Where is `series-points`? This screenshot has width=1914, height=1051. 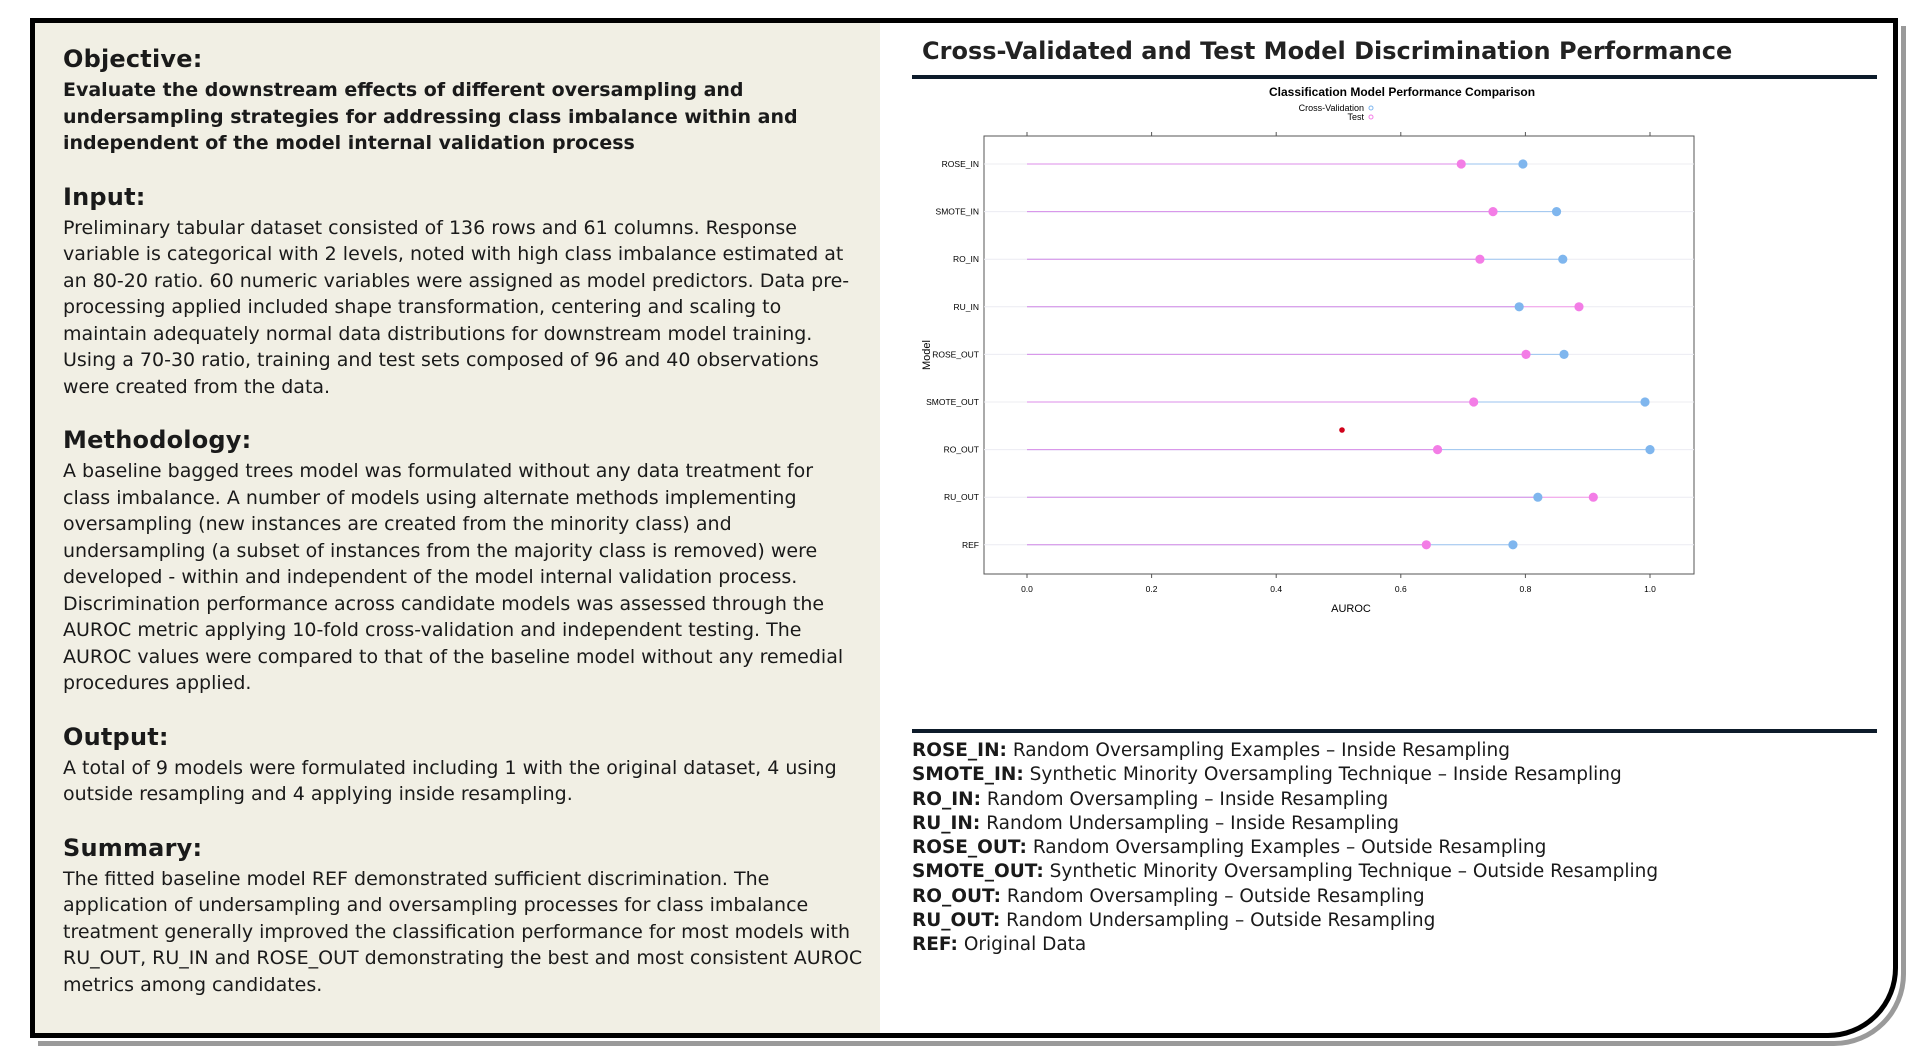 series-points is located at coordinates (1538, 354).